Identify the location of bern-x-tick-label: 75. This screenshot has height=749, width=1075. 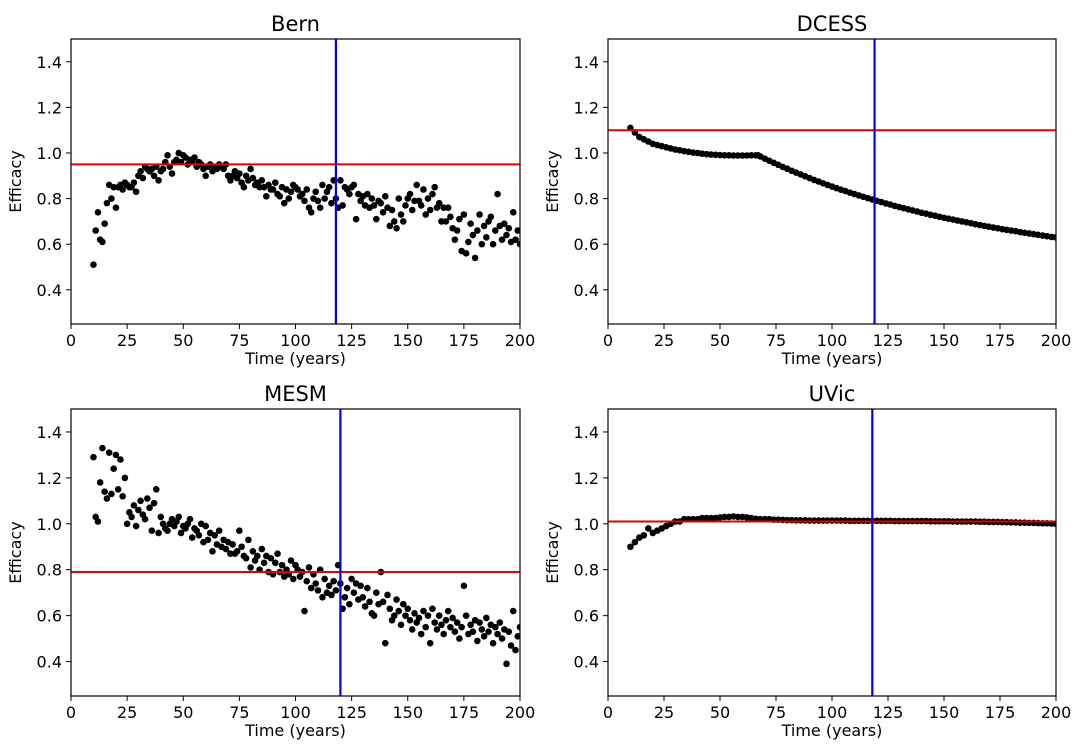
(239, 340).